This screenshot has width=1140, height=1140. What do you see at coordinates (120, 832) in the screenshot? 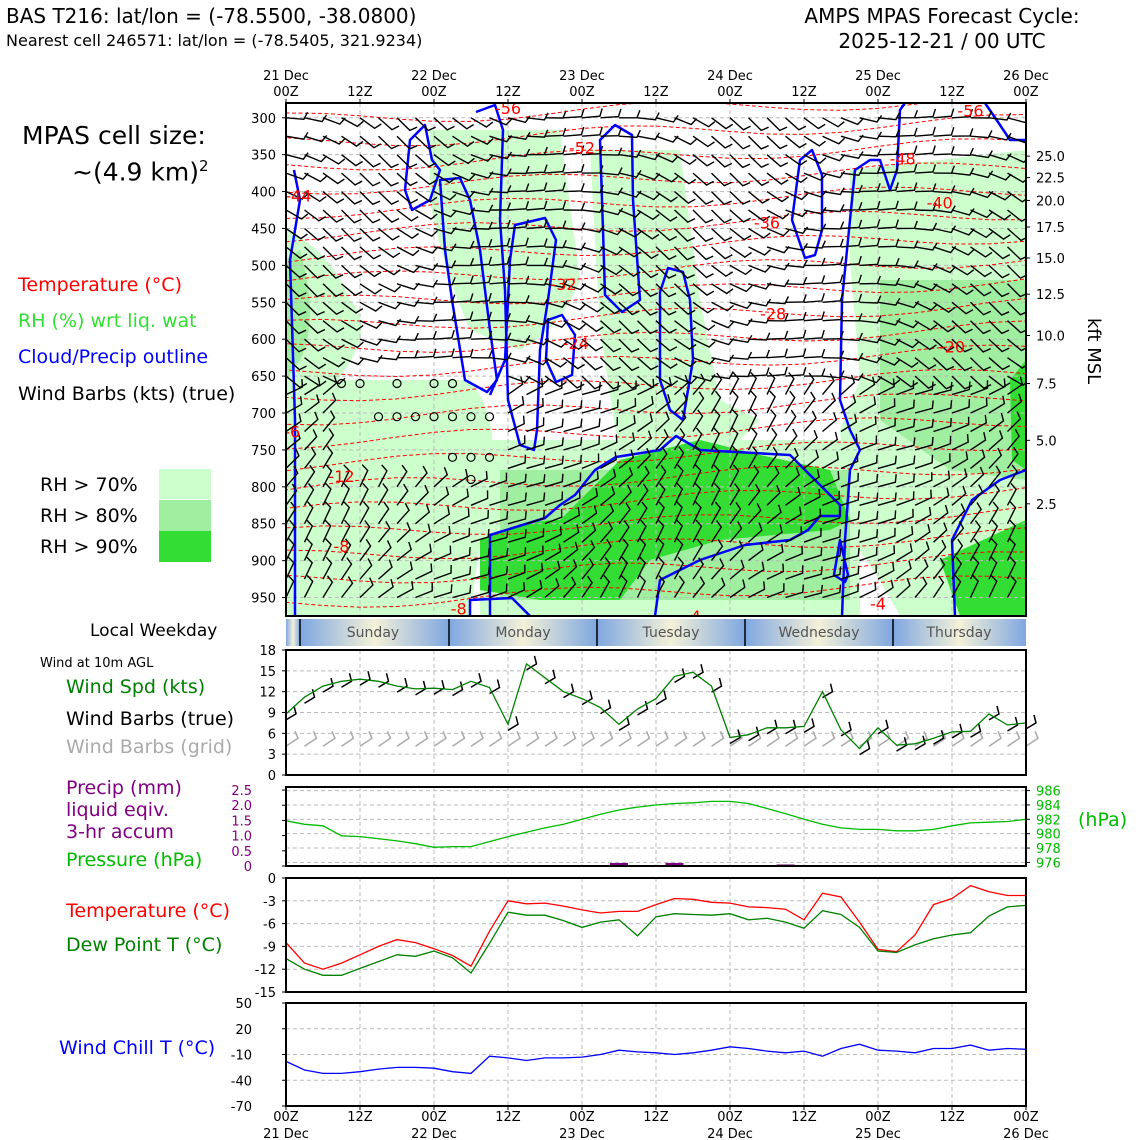
I see `legend-precip-3: 3-hr accum` at bounding box center [120, 832].